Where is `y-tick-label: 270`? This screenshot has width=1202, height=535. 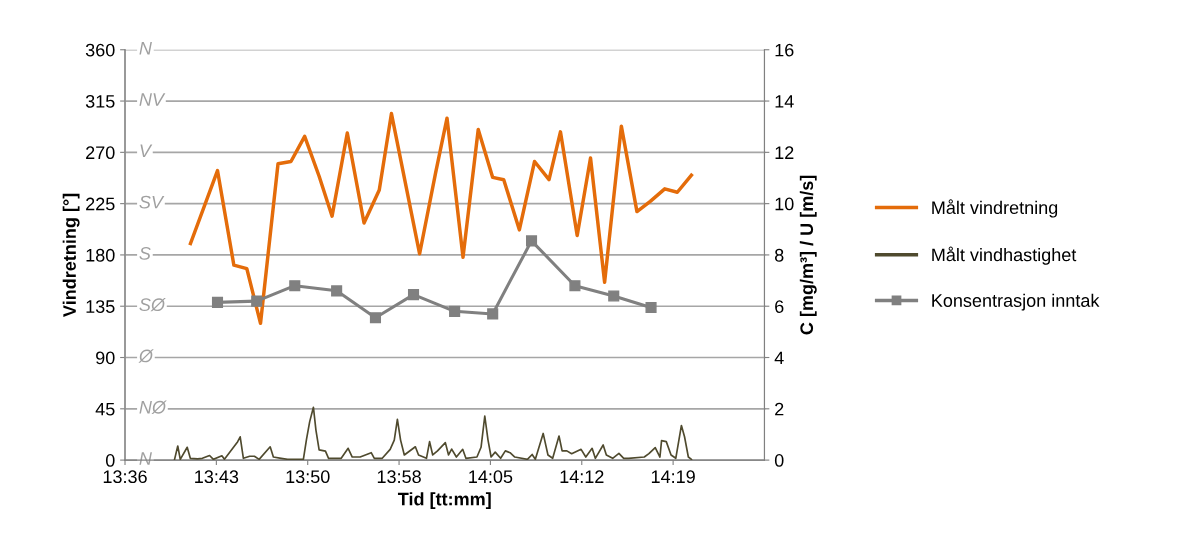 y-tick-label: 270 is located at coordinates (100, 153).